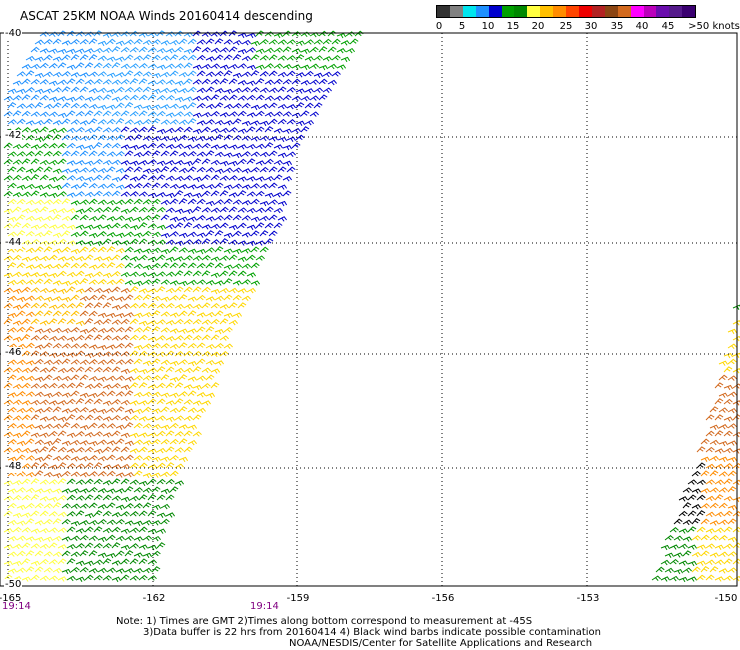 This screenshot has width=740, height=650. I want to click on colorbar-segment, so click(572, 11).